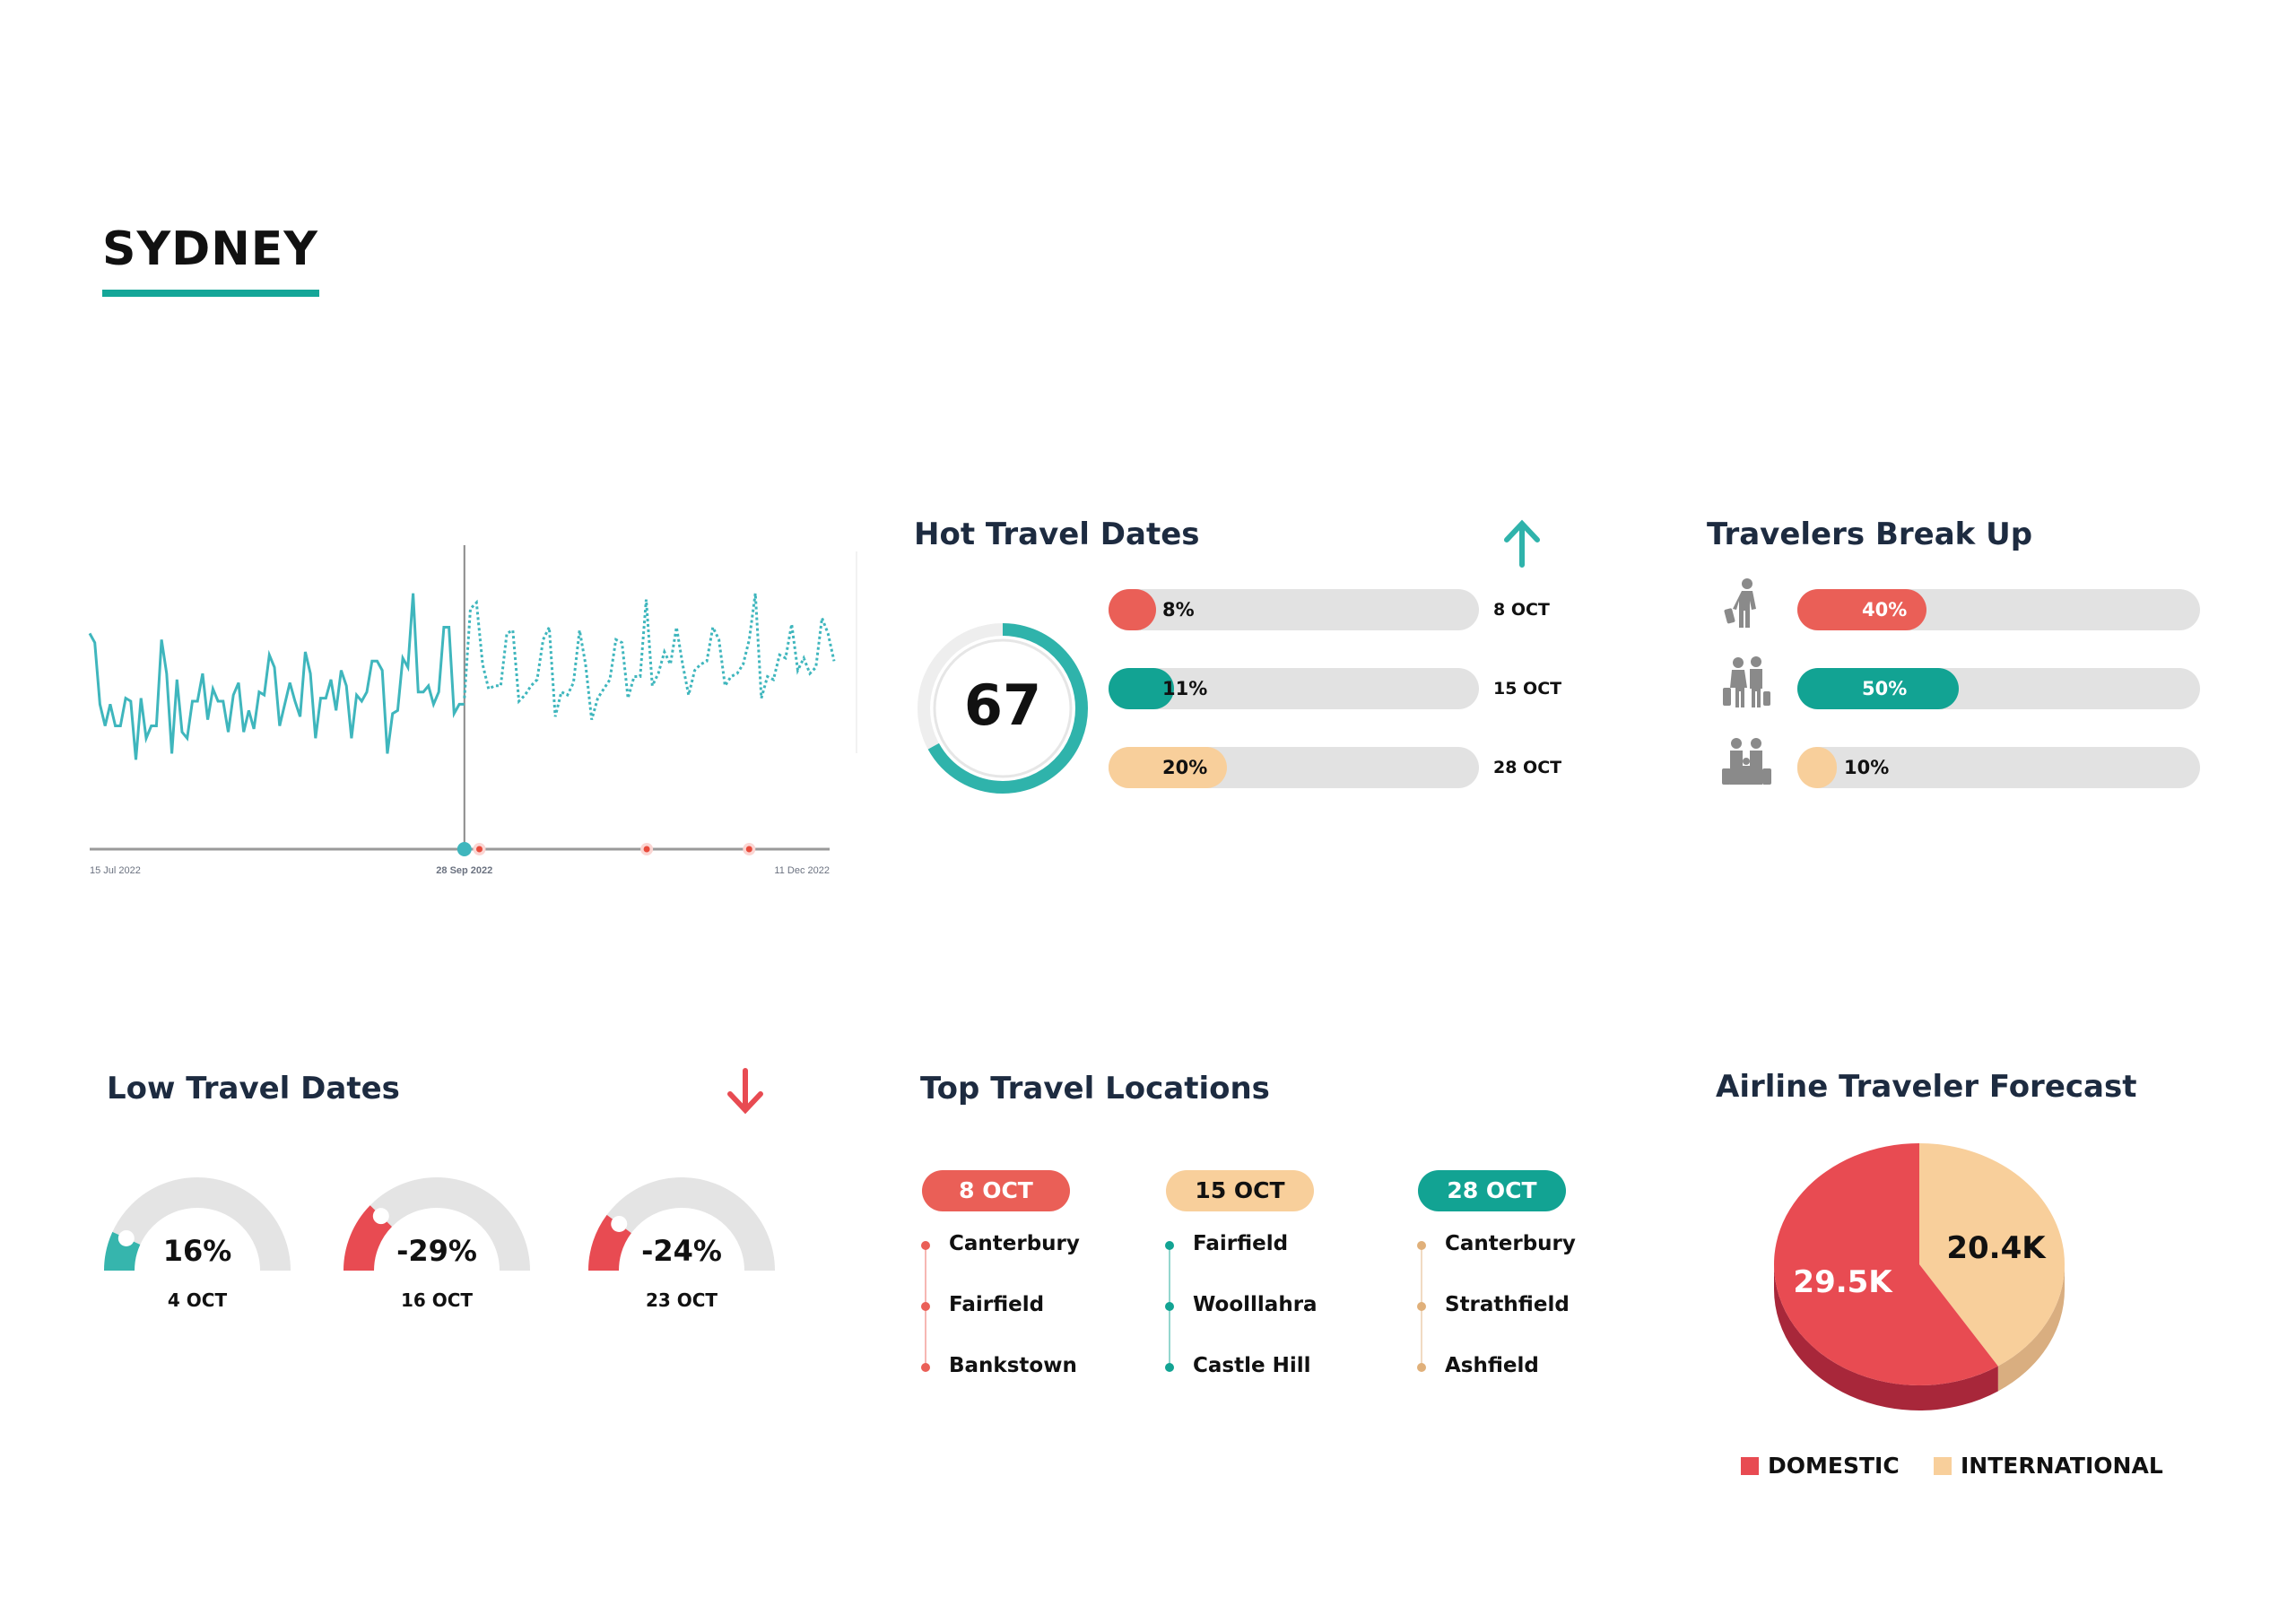  I want to click on pie-slice-domestic, so click(1886, 1264).